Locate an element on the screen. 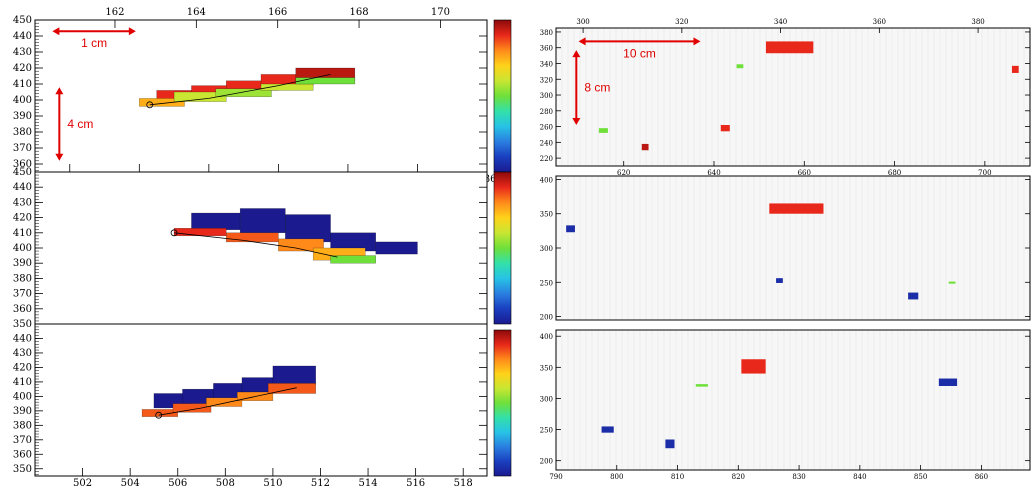 This screenshot has width=1034, height=486. x2-tick-label: 166 is located at coordinates (277, 12).